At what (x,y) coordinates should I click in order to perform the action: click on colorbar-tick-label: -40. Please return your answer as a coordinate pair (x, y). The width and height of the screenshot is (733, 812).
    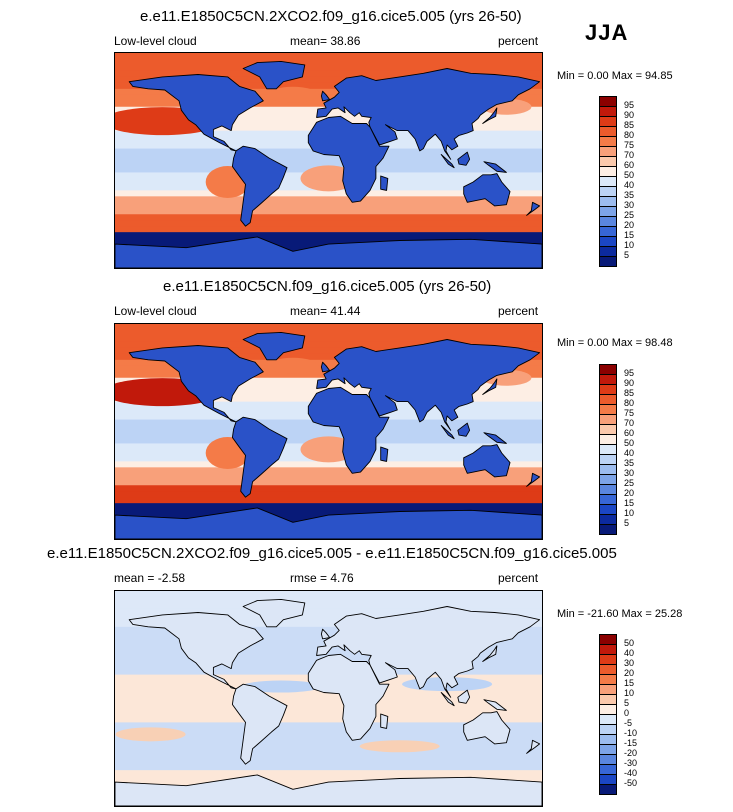
    Looking at the image, I should click on (631, 773).